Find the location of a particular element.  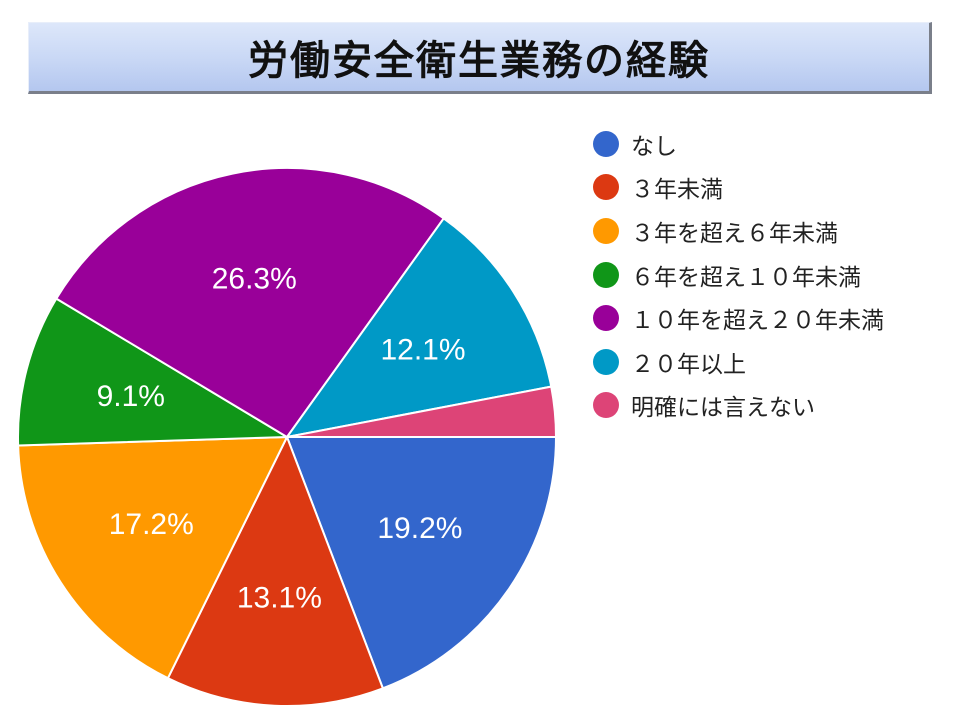

legend-label: 明確には言えない is located at coordinates (723, 408).